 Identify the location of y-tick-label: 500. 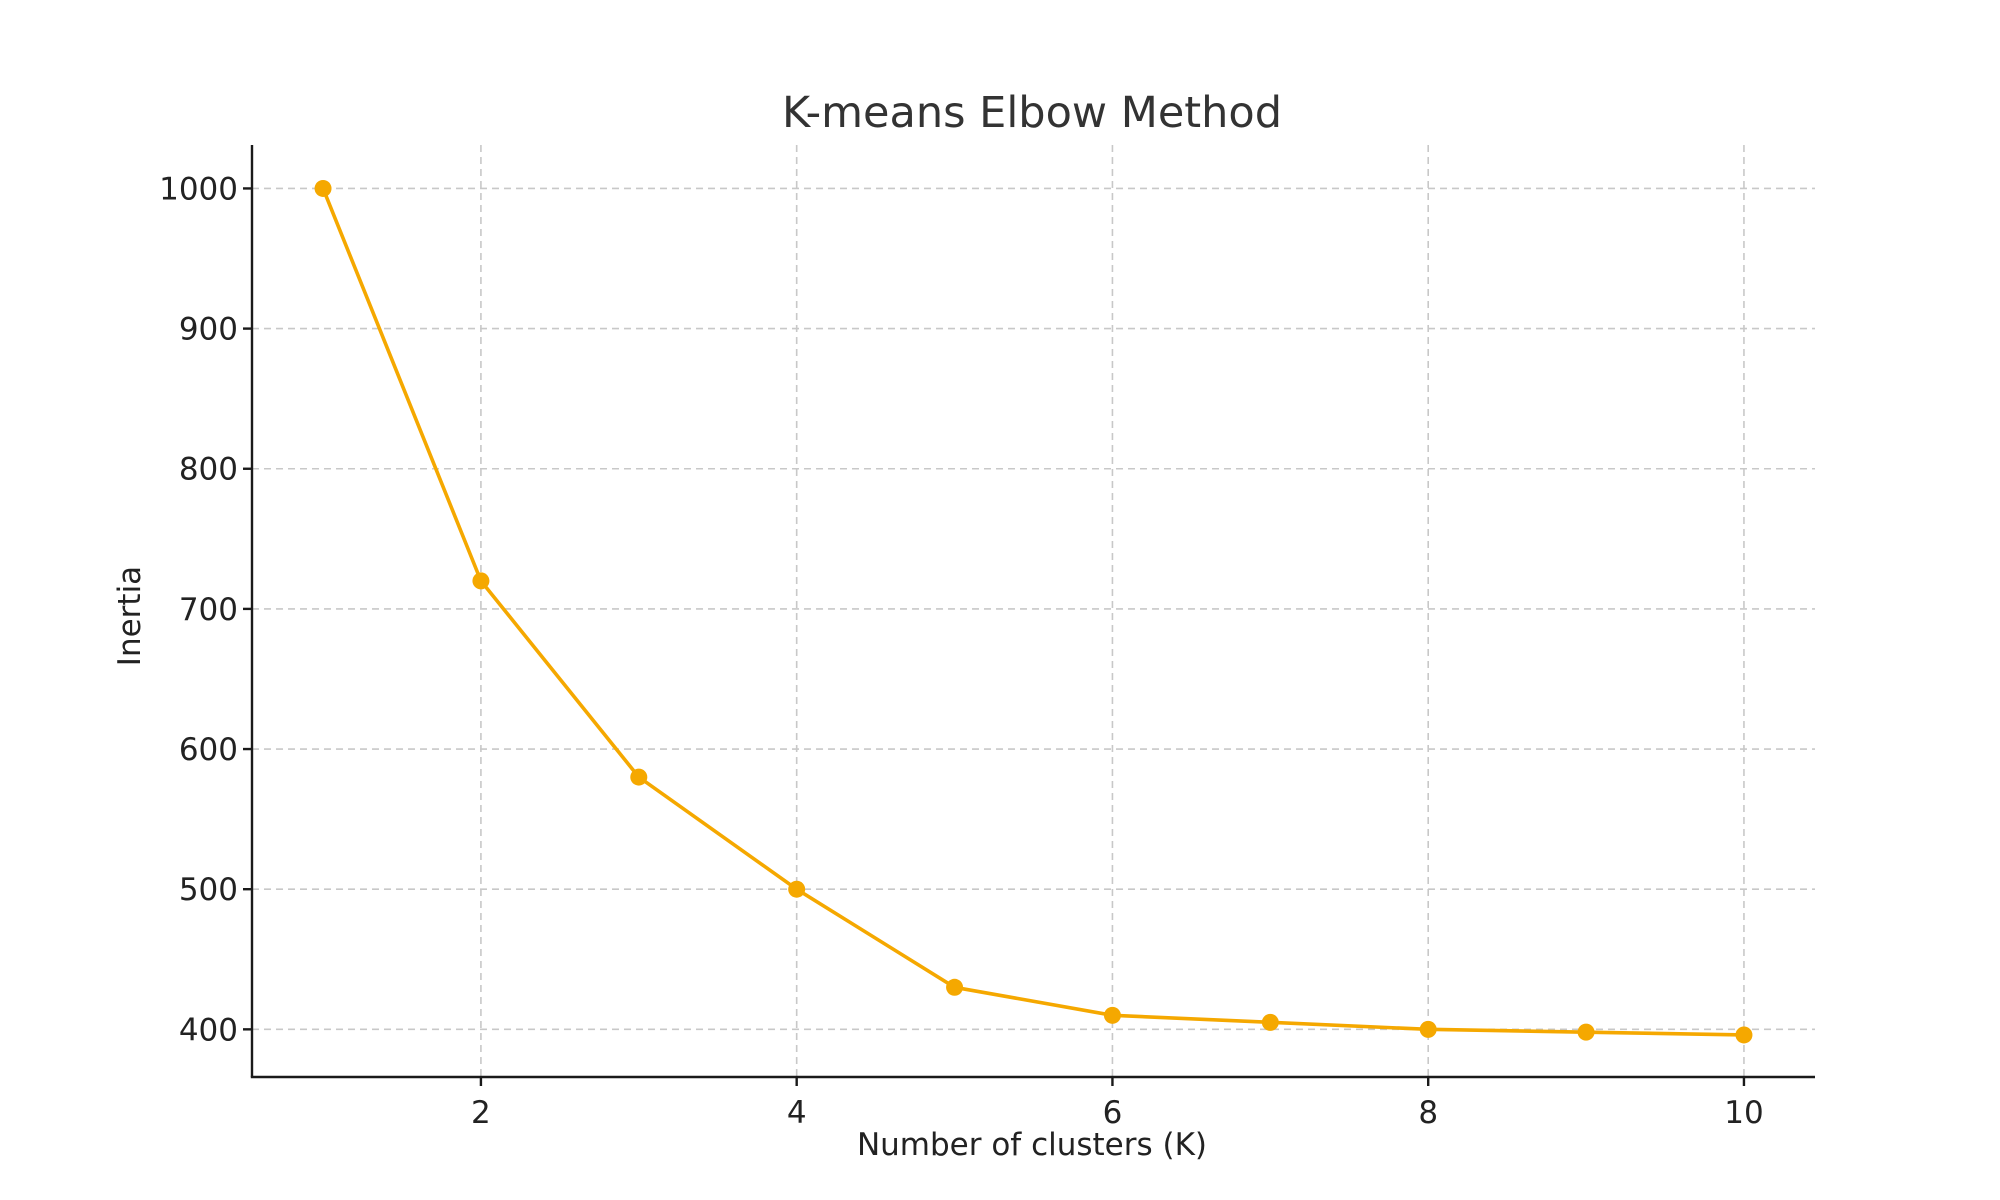
(208, 890).